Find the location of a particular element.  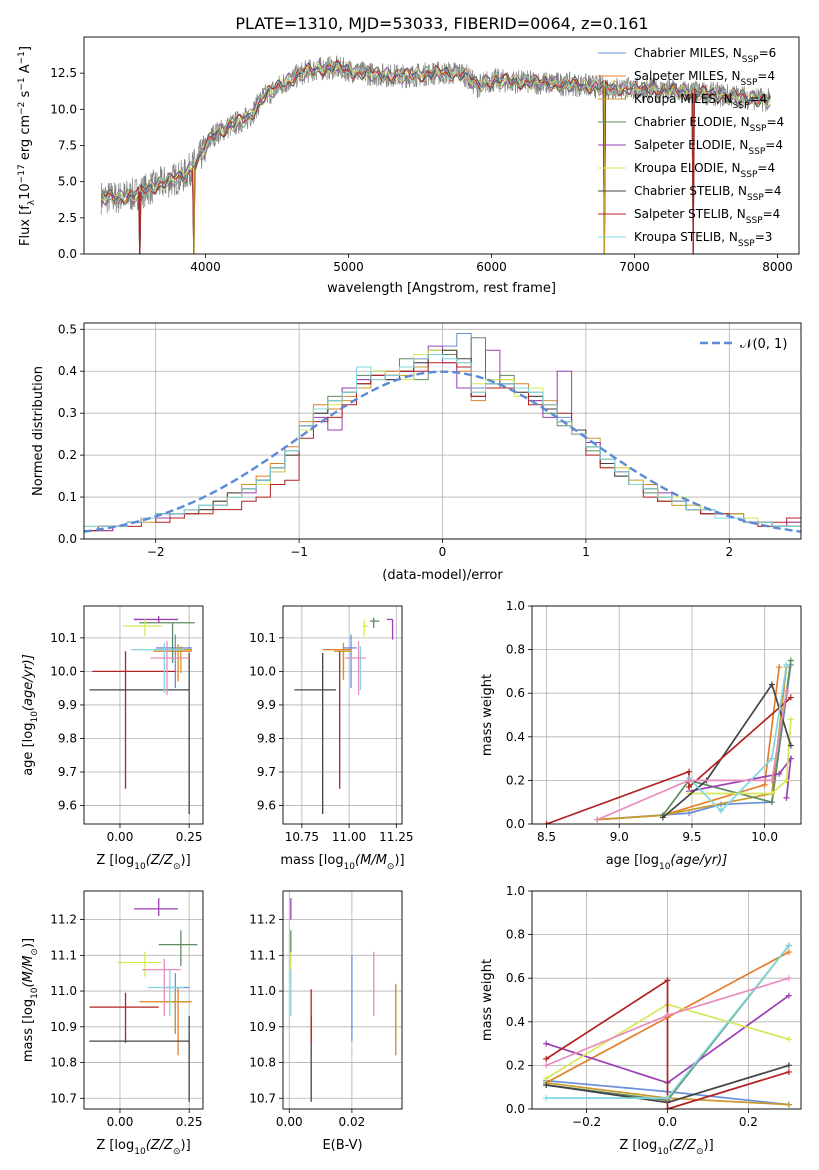

legend-entry-label: Chabrier STELIB, NSSP=4 is located at coordinates (708, 193).